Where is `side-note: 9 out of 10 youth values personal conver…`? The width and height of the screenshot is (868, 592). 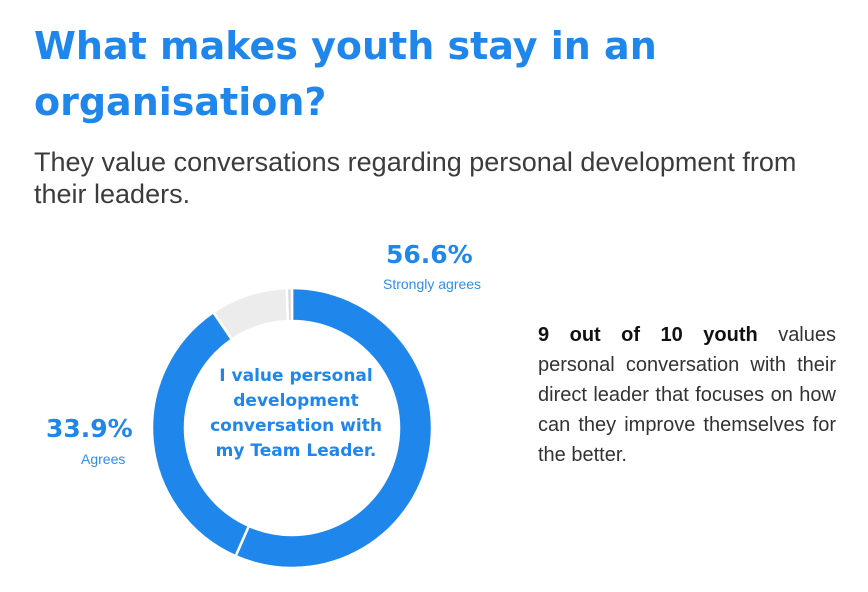 side-note: 9 out of 10 youth values personal conver… is located at coordinates (687, 395).